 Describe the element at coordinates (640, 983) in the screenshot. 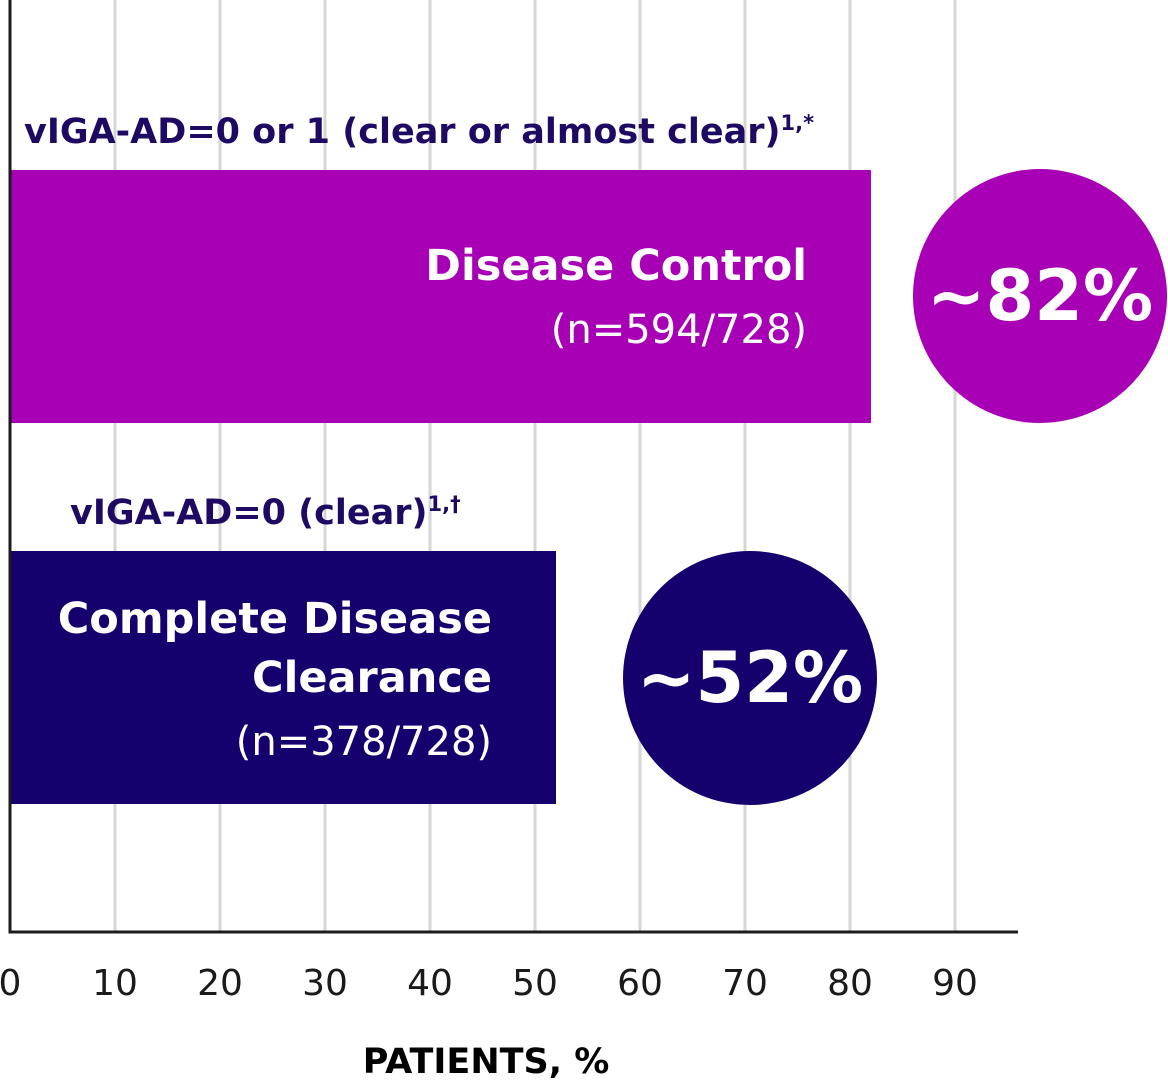

I see `x-tick-label: 60` at that location.